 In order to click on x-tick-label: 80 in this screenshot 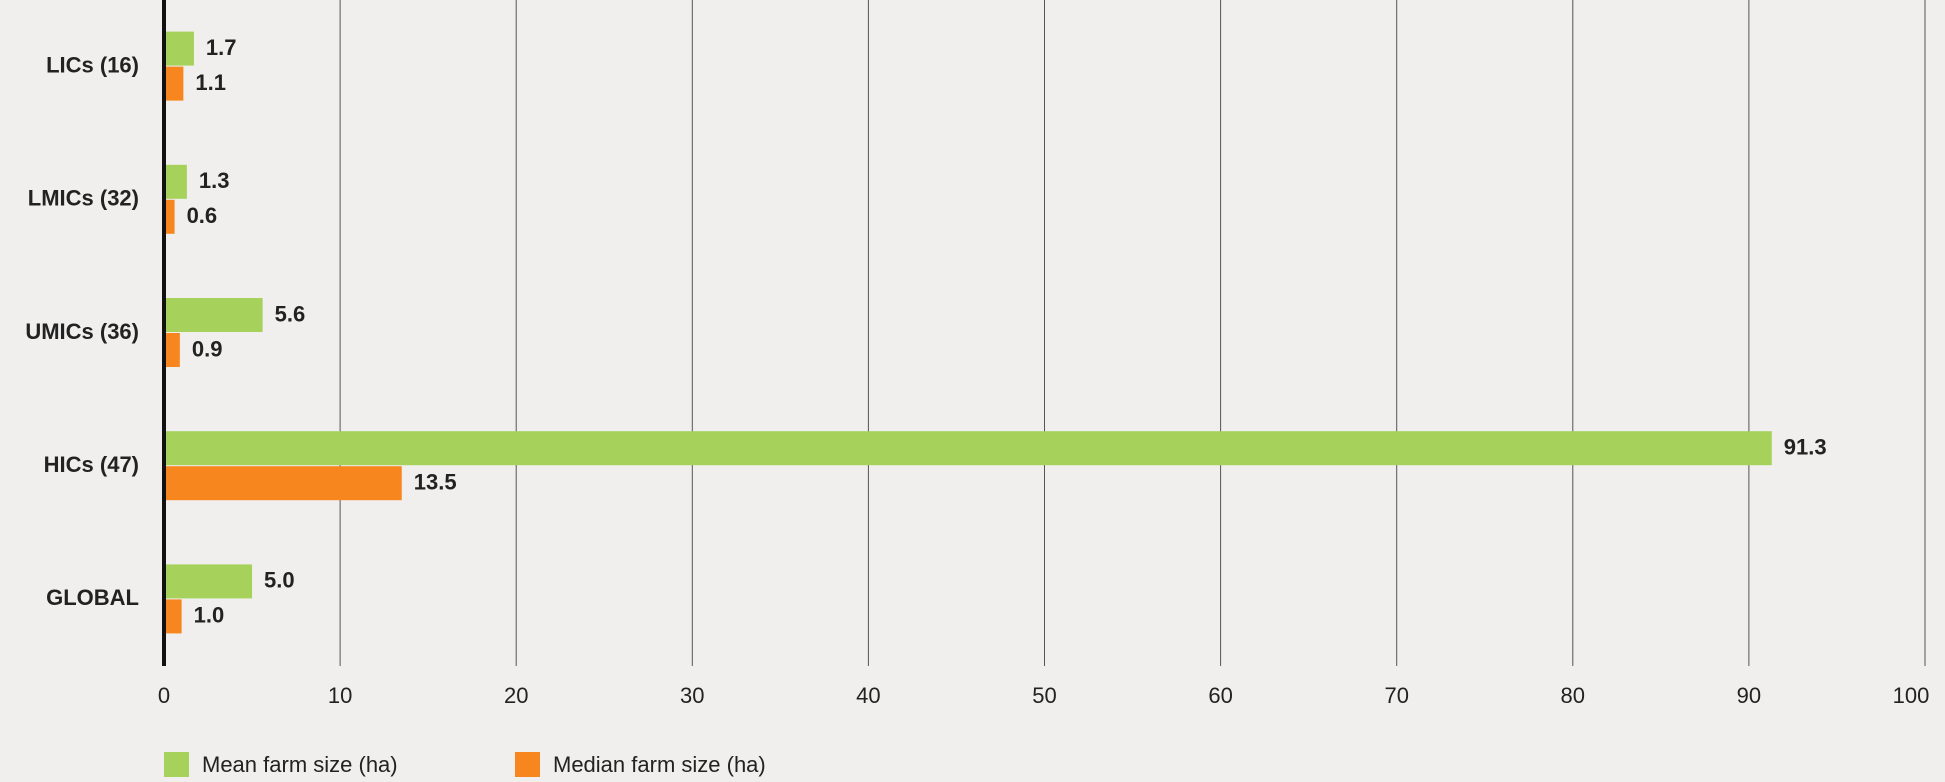, I will do `click(1573, 695)`.